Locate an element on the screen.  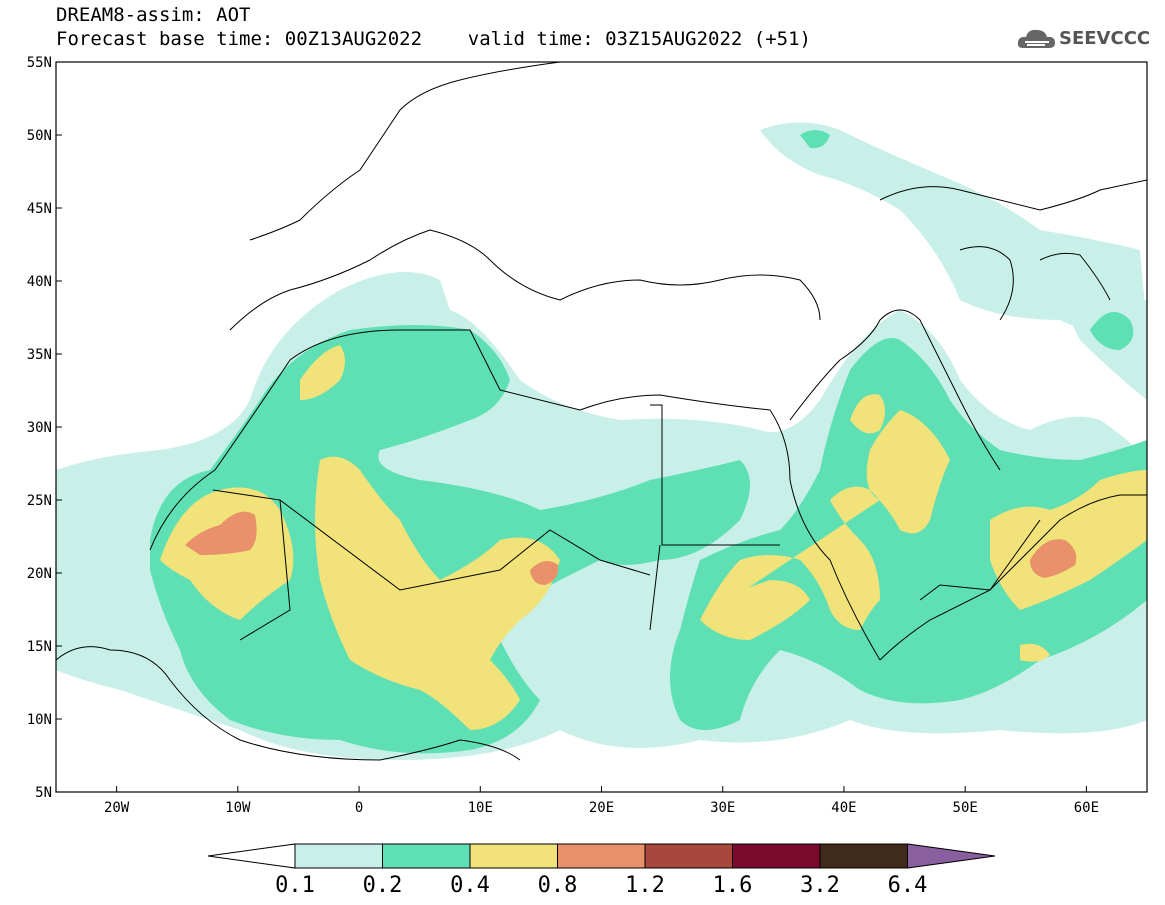
lat-tick-label: 55N is located at coordinates (39, 63).